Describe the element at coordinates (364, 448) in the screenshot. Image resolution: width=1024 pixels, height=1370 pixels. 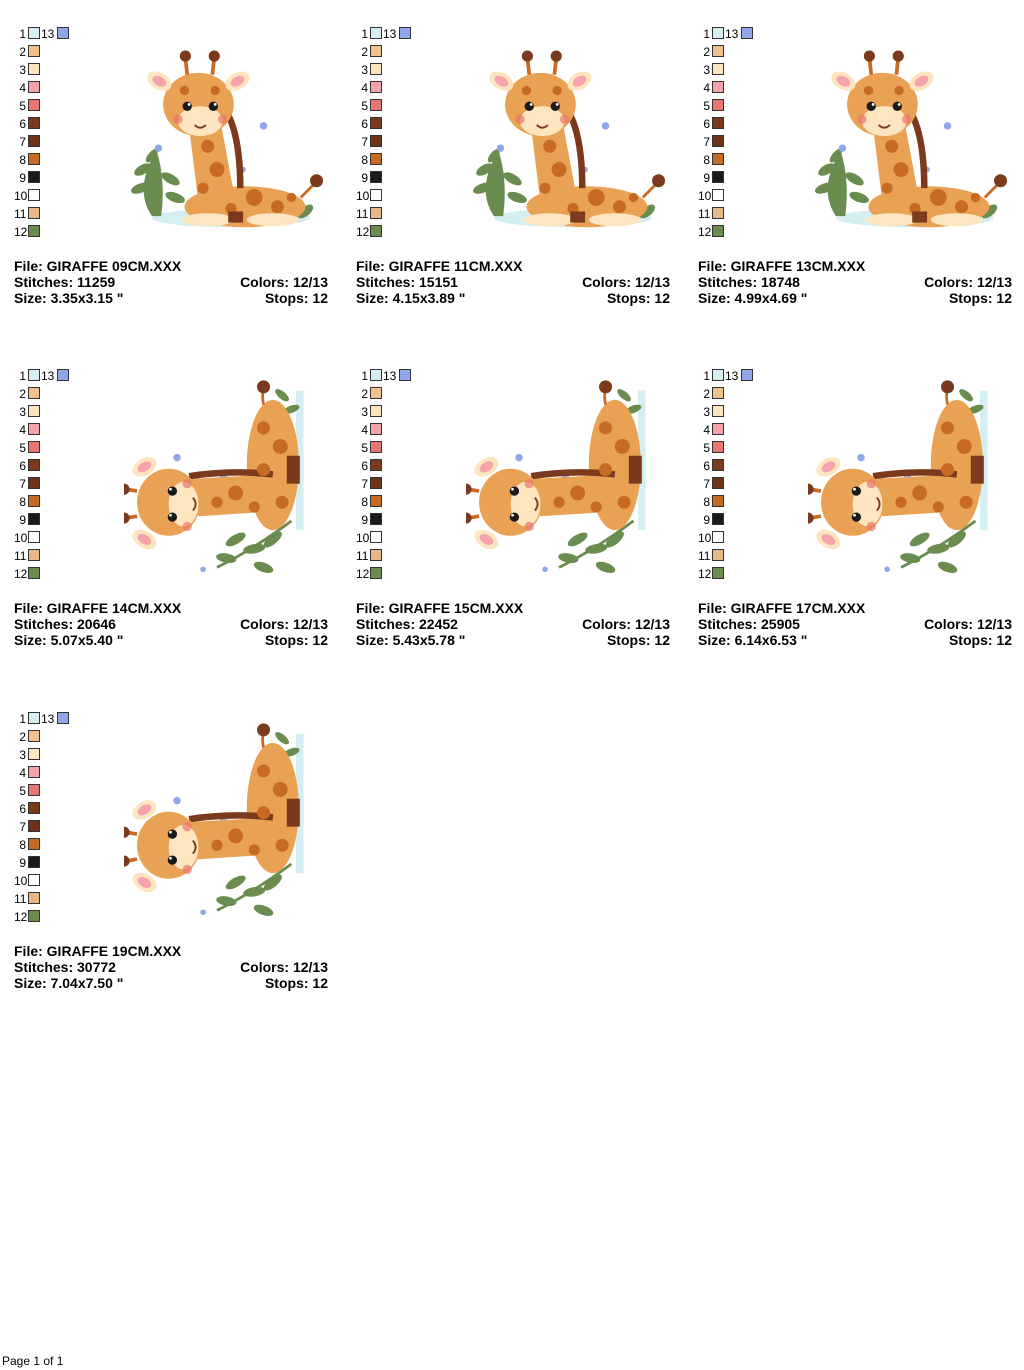
I see `color-number: 5` at that location.